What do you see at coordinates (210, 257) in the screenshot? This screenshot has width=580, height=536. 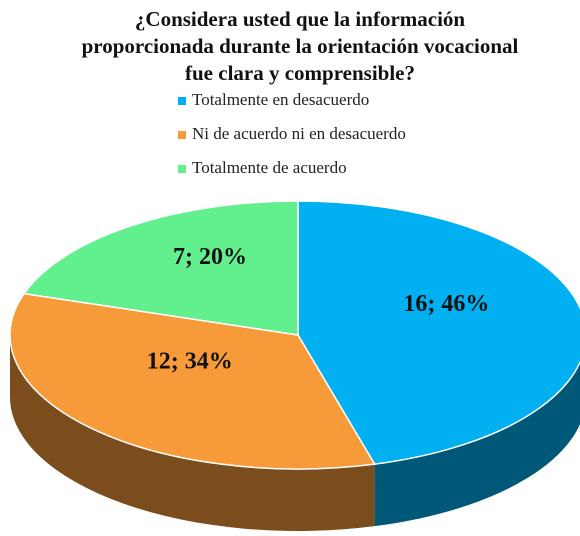 I see `data-label: 7; 20%` at bounding box center [210, 257].